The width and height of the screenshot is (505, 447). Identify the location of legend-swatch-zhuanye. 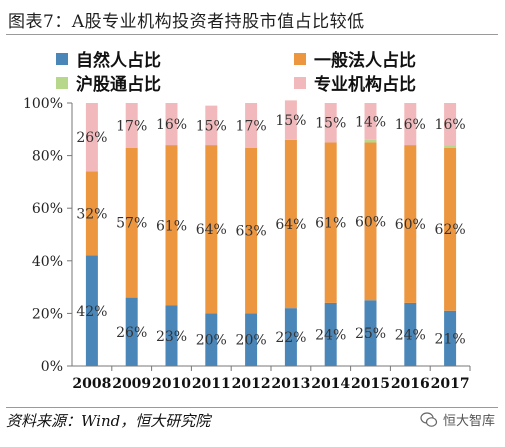
(300, 82).